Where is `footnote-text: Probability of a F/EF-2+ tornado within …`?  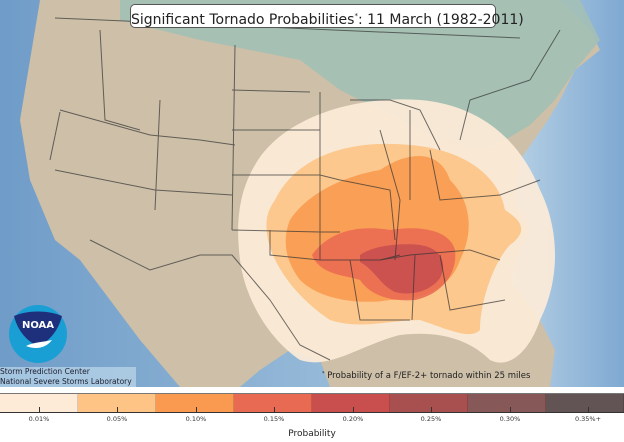 footnote-text: Probability of a F/EF-2+ tornado within … is located at coordinates (429, 376).